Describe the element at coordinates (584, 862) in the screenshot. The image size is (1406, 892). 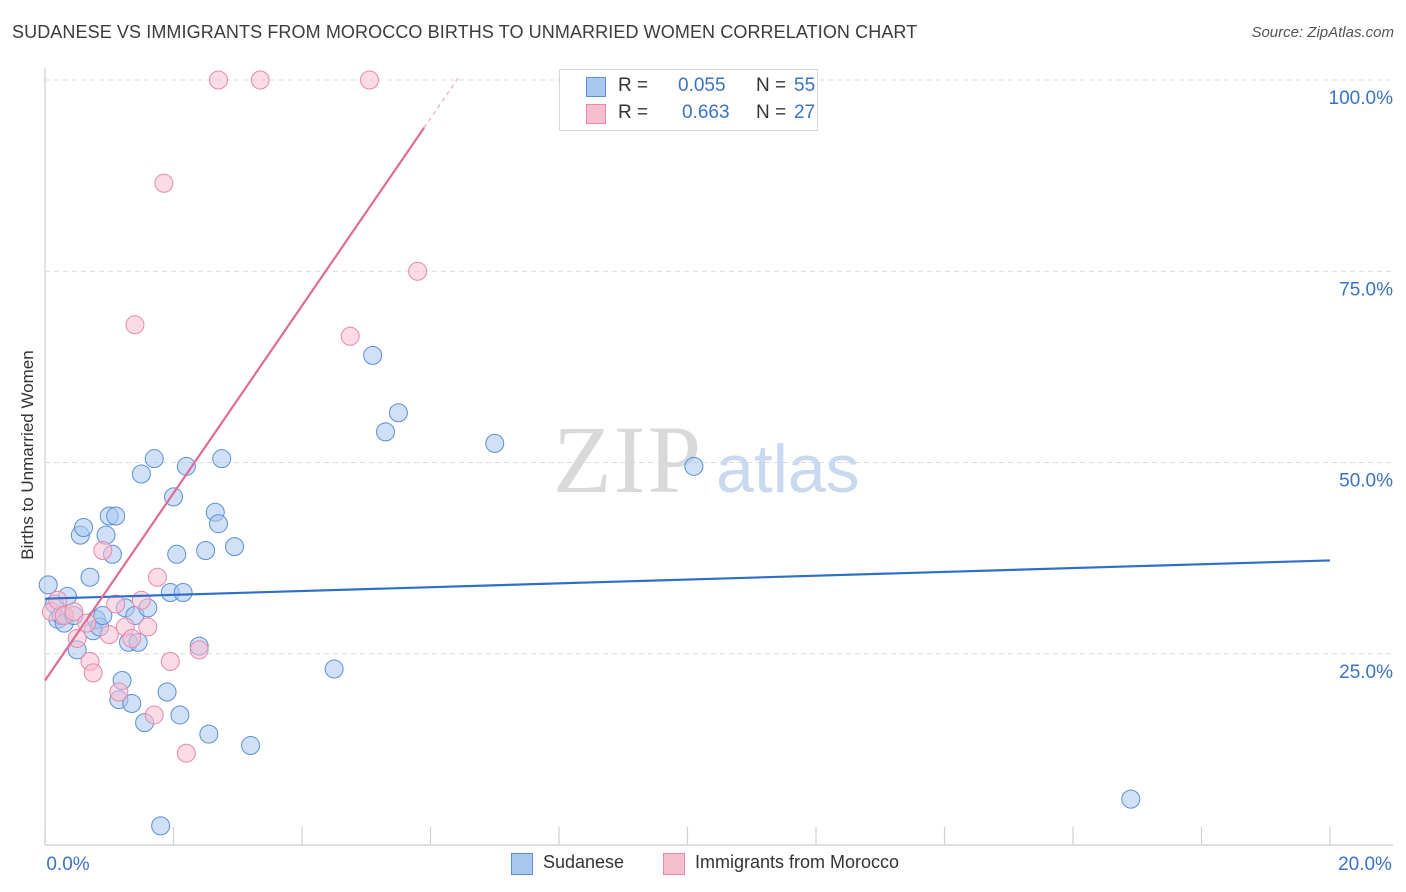
I see `bottom-legend-label-sudanese: Sudanese` at that location.